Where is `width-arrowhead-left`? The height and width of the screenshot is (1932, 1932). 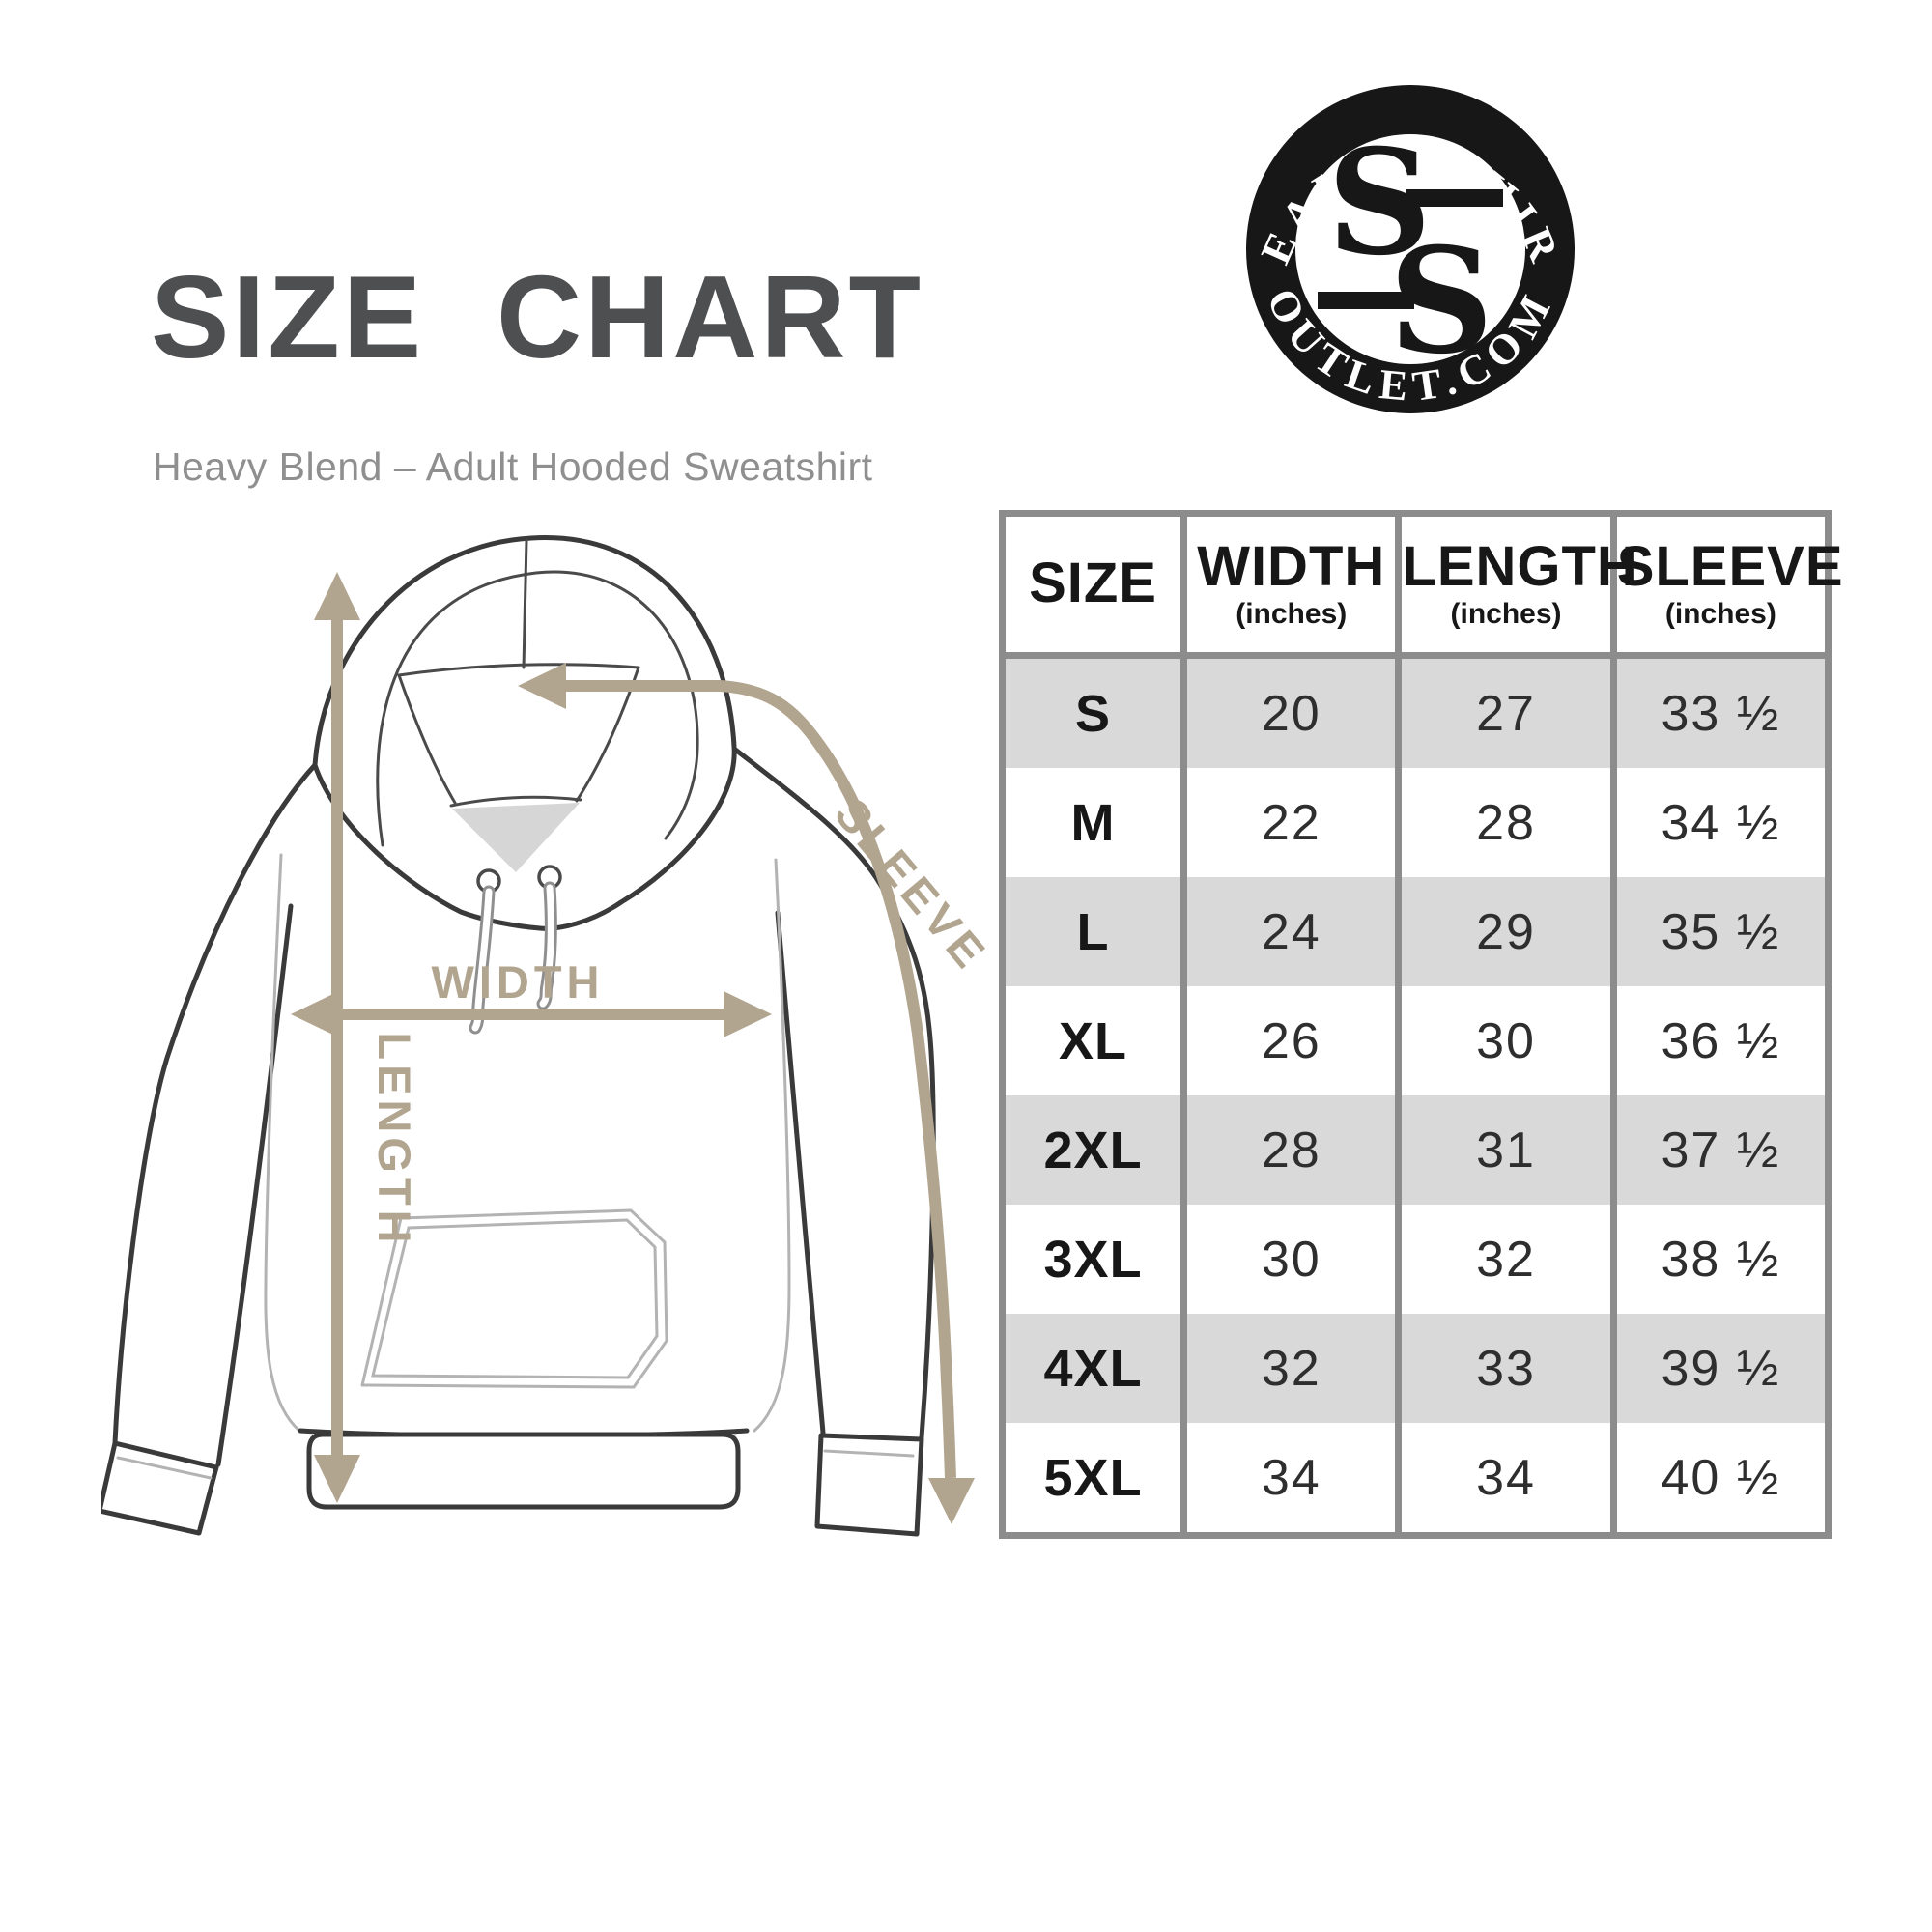 width-arrowhead-left is located at coordinates (315, 1014).